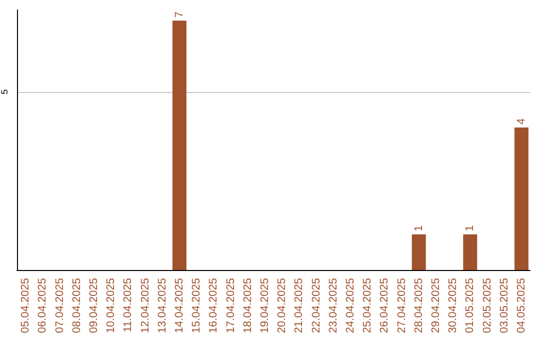  I want to click on x-tick-label: 21.04.2025, so click(299, 306).